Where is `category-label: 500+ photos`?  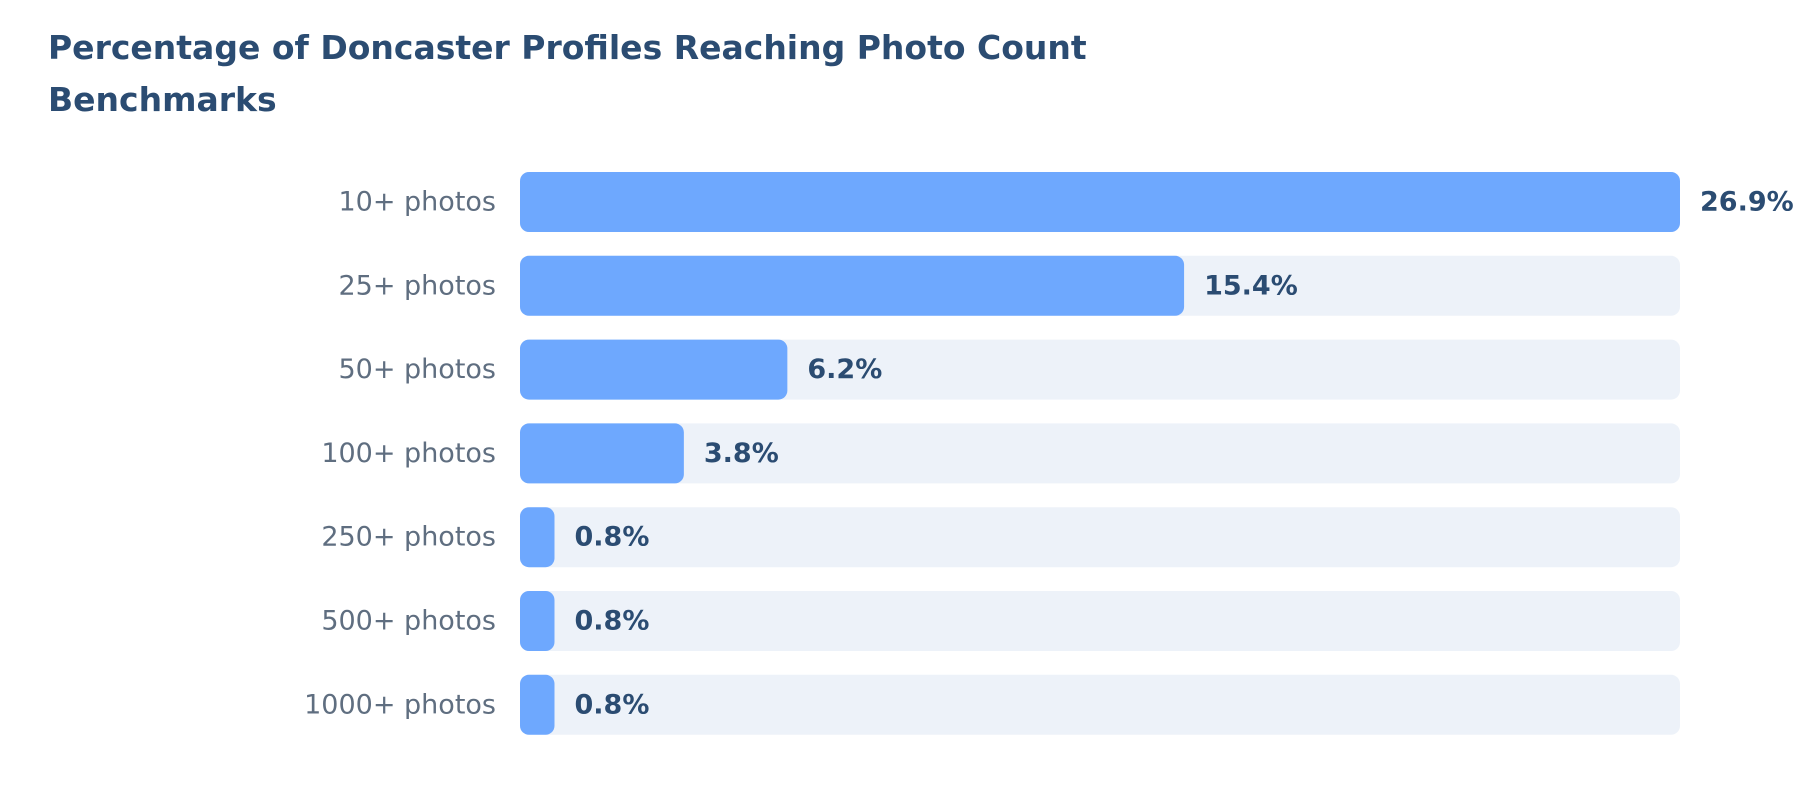 category-label: 500+ photos is located at coordinates (408, 621).